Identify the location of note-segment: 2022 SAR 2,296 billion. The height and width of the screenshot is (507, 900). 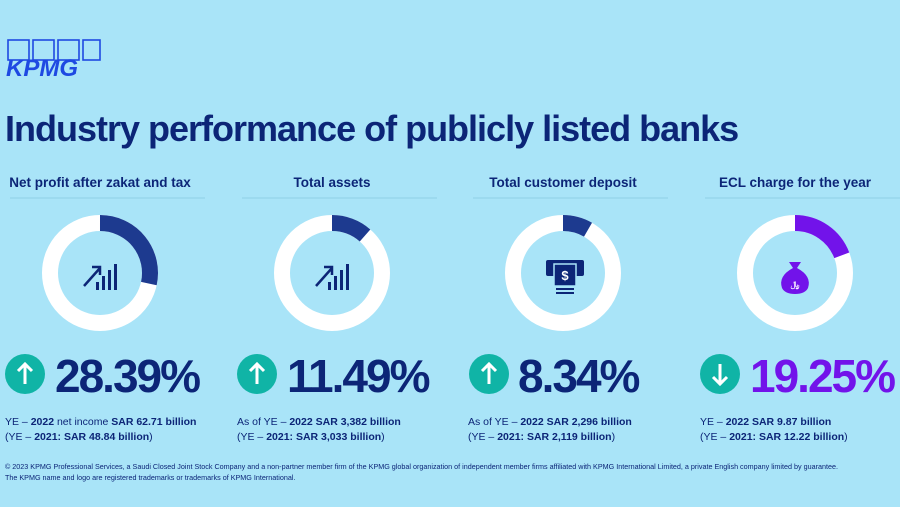
(575, 422).